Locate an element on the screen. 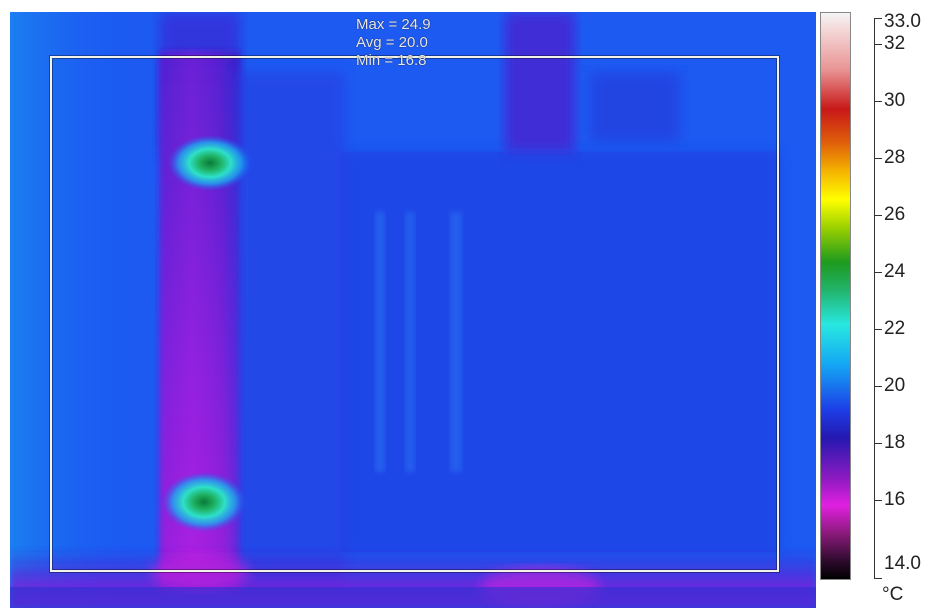  hot-spot-lower is located at coordinates (204, 502).